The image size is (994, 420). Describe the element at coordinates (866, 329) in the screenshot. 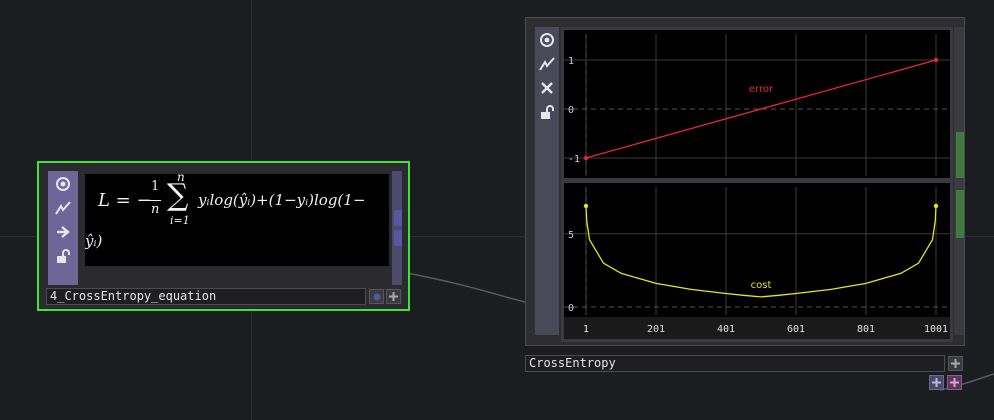

I see `x-tick-label: 801` at that location.